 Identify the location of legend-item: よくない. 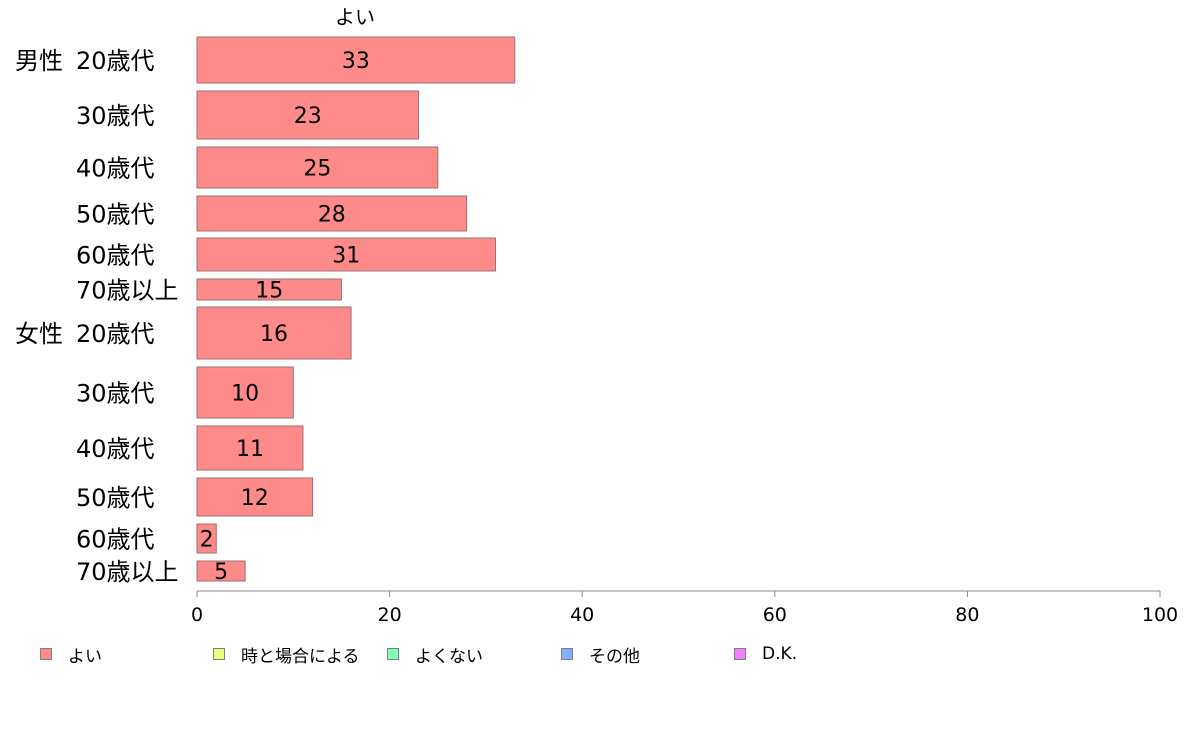
(435, 655).